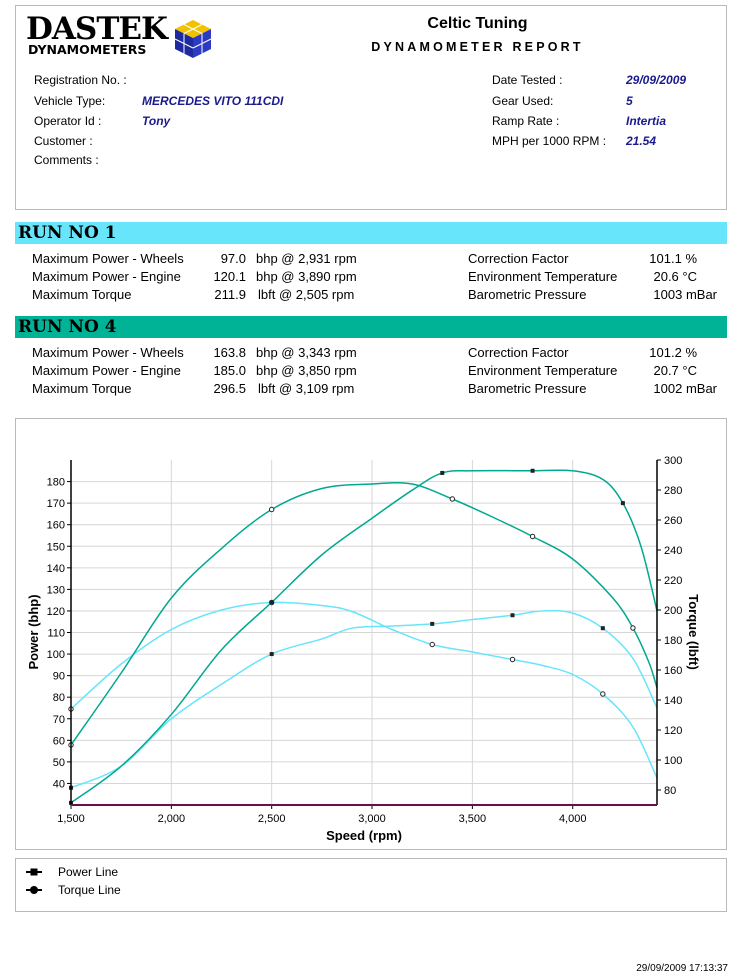 The height and width of the screenshot is (980, 750). I want to click on run-4-row-1-value: 163.8, so click(229, 352).